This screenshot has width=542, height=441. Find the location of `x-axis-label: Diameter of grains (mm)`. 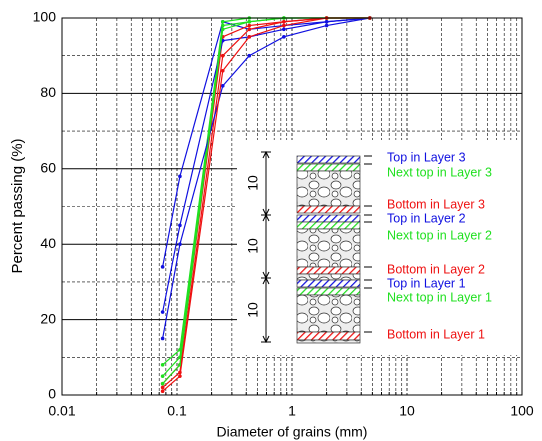

x-axis-label: Diameter of grains (mm) is located at coordinates (292, 432).